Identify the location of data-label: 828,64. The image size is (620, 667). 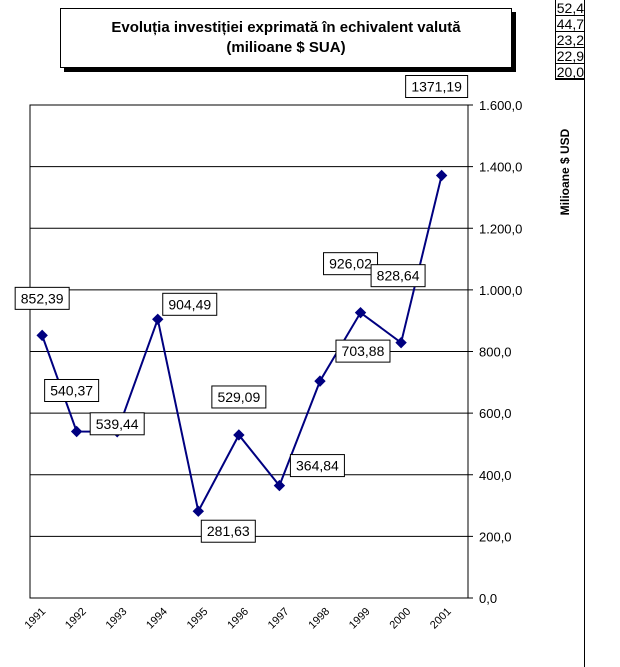
(398, 276).